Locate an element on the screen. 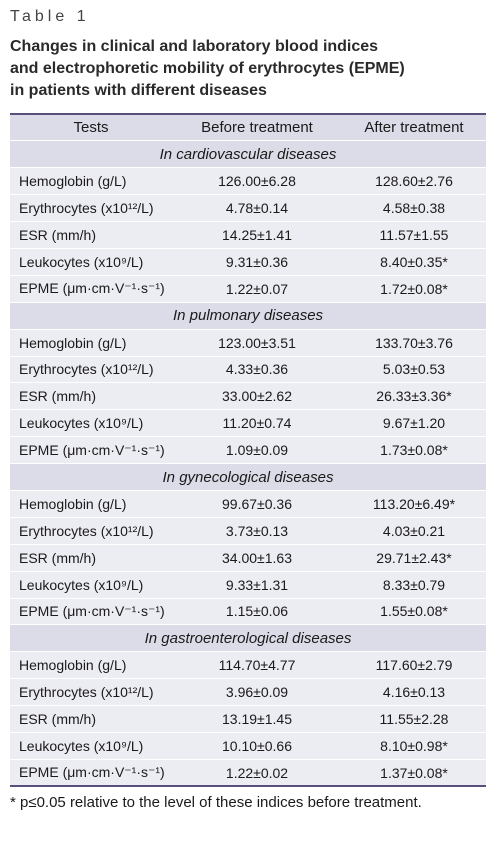 This screenshot has height=843, width=496. cell: 8.33±0.79 is located at coordinates (414, 585).